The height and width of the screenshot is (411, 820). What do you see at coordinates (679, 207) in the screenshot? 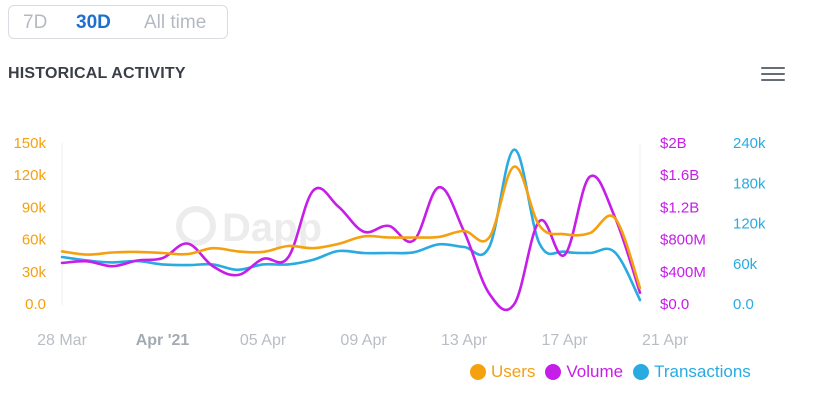
I see `y-tick-volume: $1.2B` at bounding box center [679, 207].